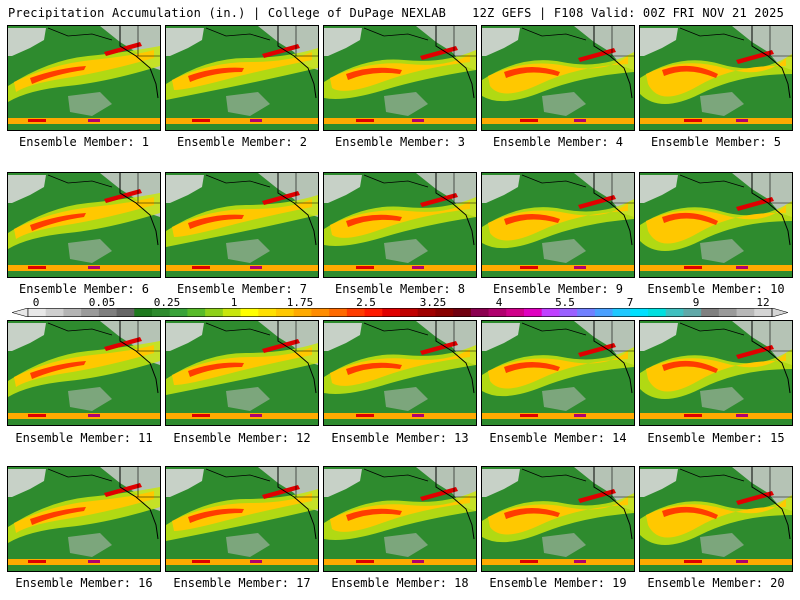 Image resolution: width=800 pixels, height=600 pixels. Describe the element at coordinates (36, 302) in the screenshot. I see `legend-tick-label: 0` at that location.